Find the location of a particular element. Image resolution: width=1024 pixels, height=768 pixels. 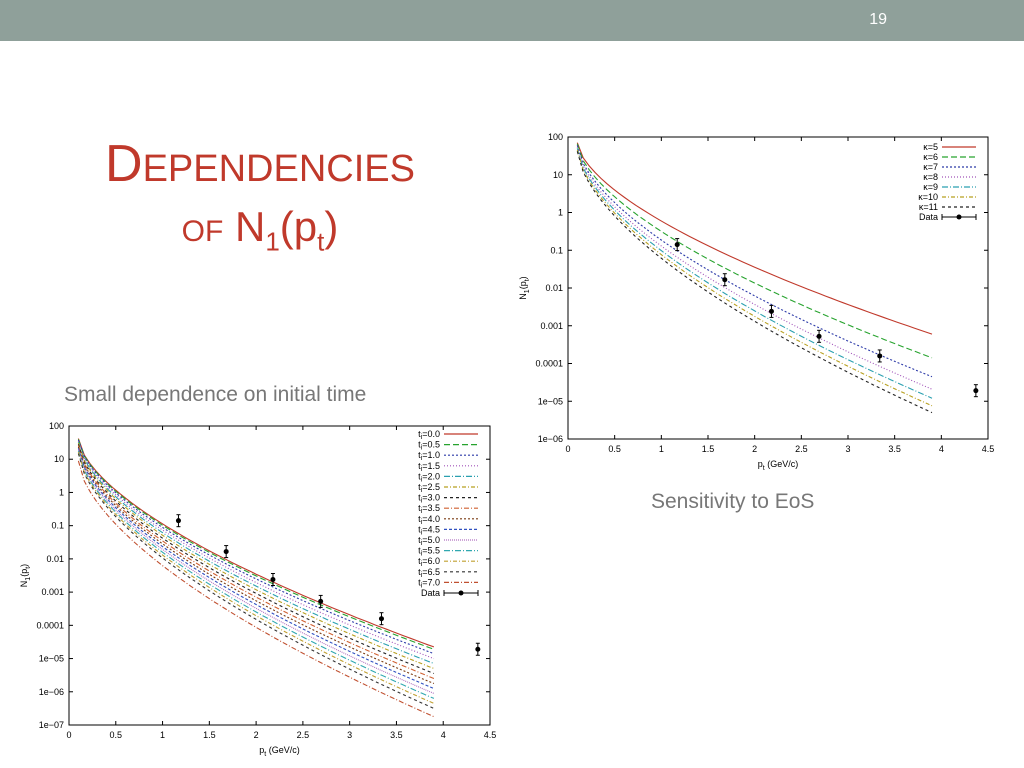

title-rest: EPENDENCIES is located at coordinates (278, 169).